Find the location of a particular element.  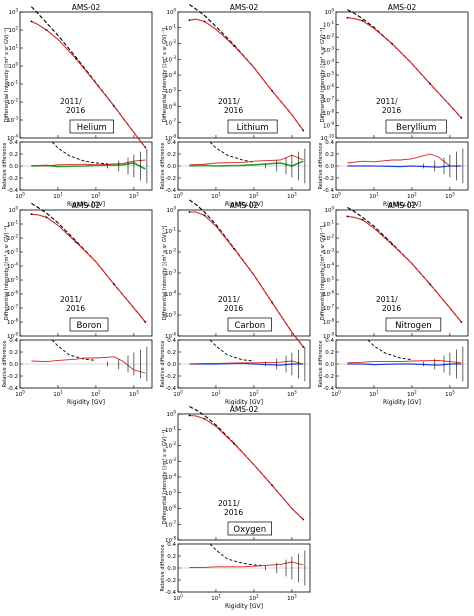

diff-series-model_diff is located at coordinates (88, 163).